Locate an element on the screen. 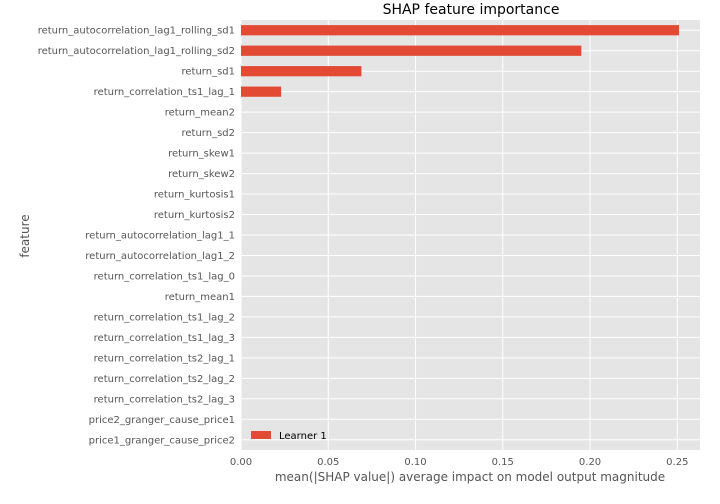 The height and width of the screenshot is (504, 720). y-tick-label: return_correlation_ts2_lag_3 is located at coordinates (164, 399).